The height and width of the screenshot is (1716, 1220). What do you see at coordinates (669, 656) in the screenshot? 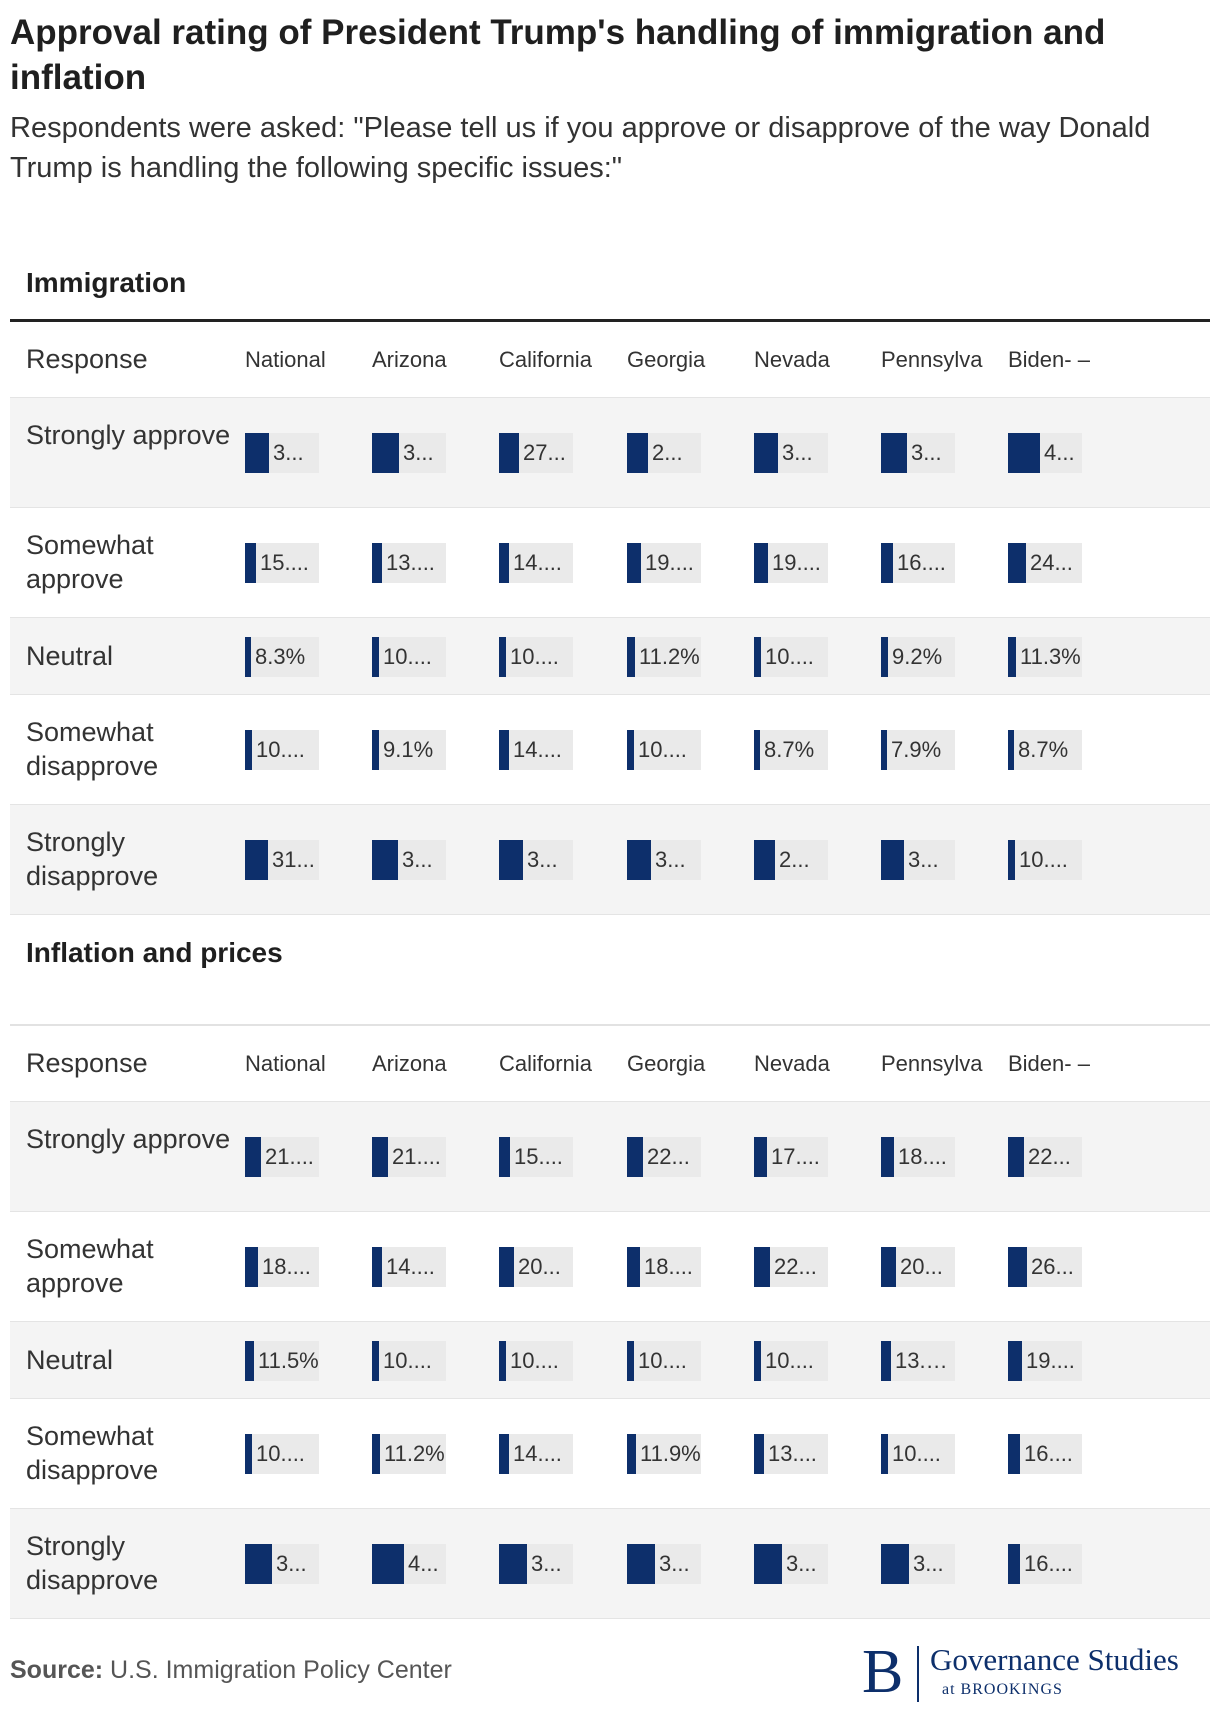
I see `value-label: 11.2%` at bounding box center [669, 656].